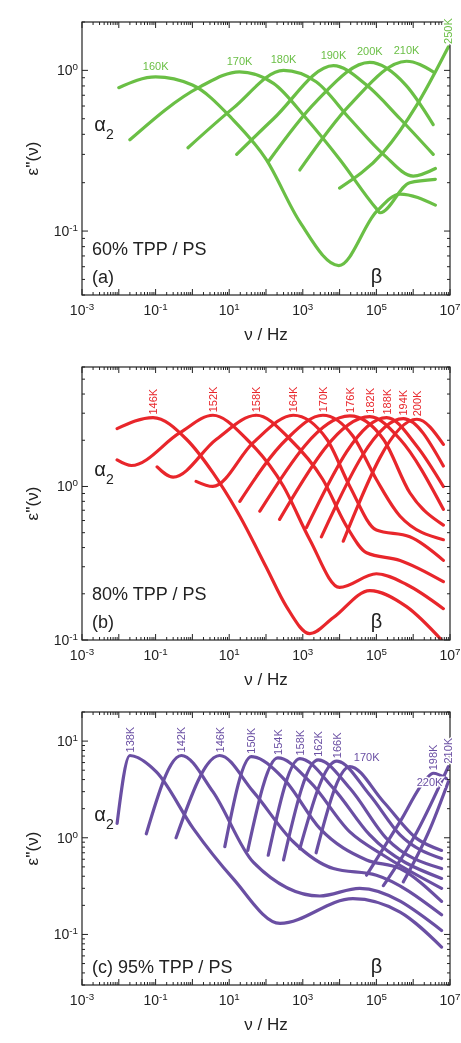 The width and height of the screenshot is (461, 1043). What do you see at coordinates (407, 50) in the screenshot?
I see `series-label: 210K` at bounding box center [407, 50].